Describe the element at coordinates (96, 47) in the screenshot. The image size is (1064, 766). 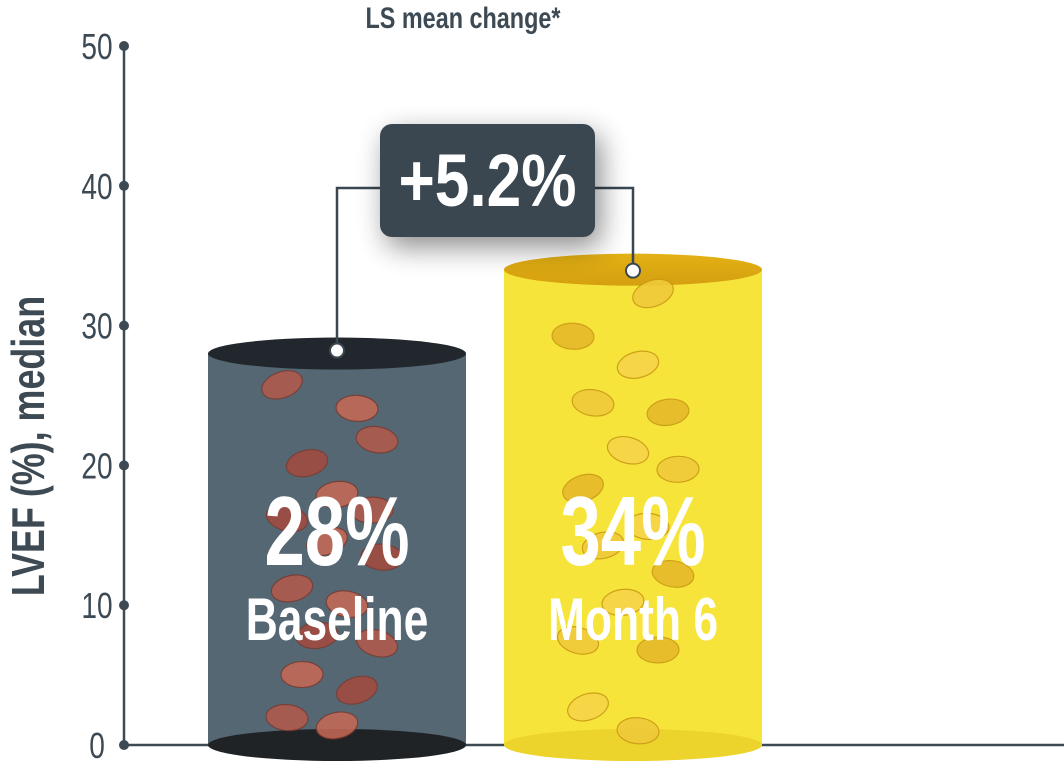
I see `y-tick-label: 50` at that location.